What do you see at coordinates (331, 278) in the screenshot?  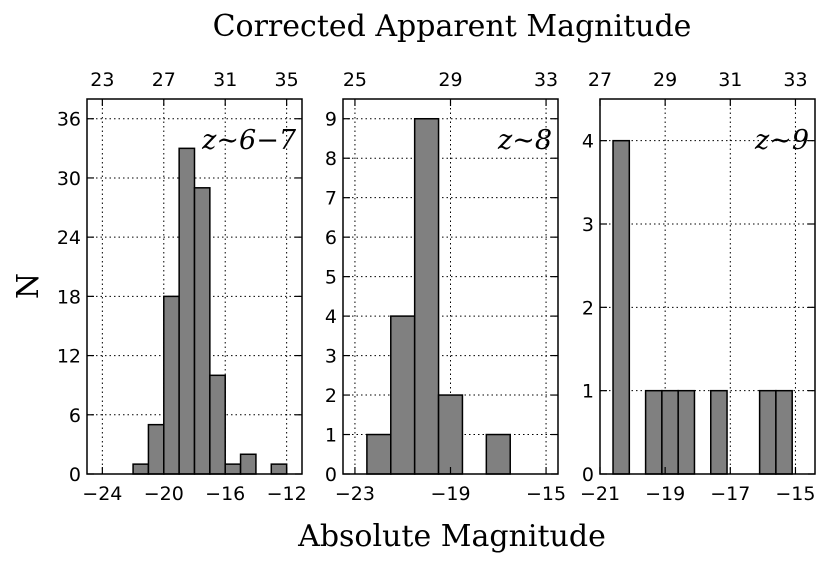 I see `y-tick-label: 5` at bounding box center [331, 278].